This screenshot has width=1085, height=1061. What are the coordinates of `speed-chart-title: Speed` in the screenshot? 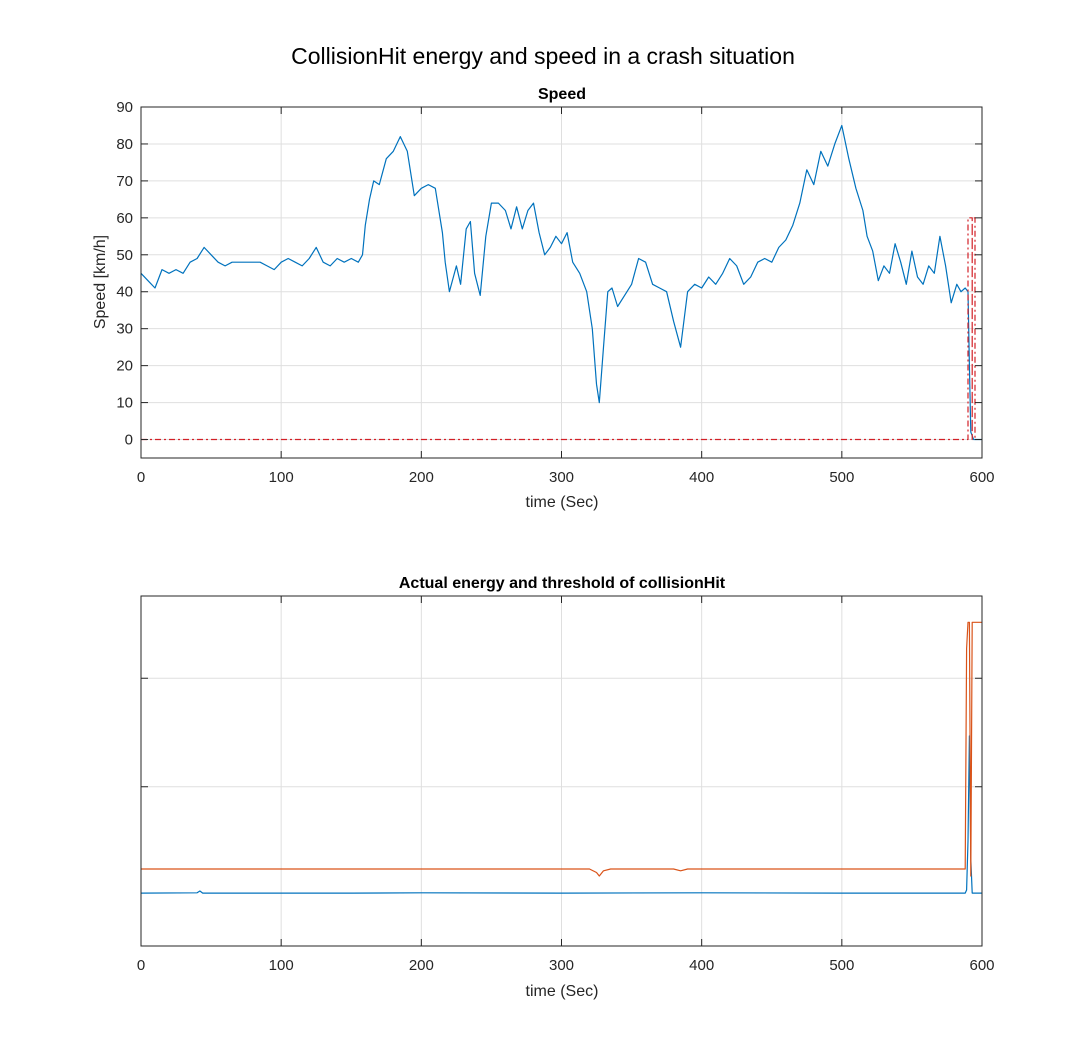 It's located at (562, 94).